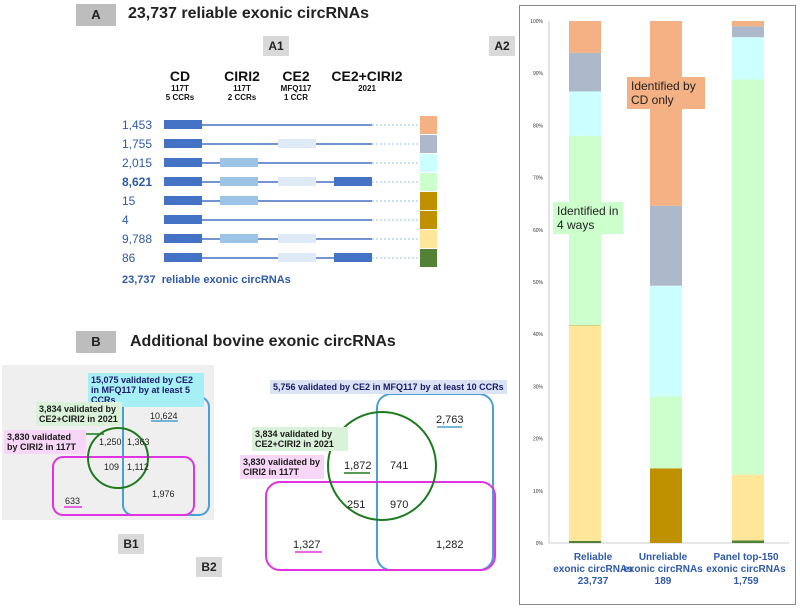 The height and width of the screenshot is (609, 800). I want to click on section-b-tag: B, so click(96, 342).